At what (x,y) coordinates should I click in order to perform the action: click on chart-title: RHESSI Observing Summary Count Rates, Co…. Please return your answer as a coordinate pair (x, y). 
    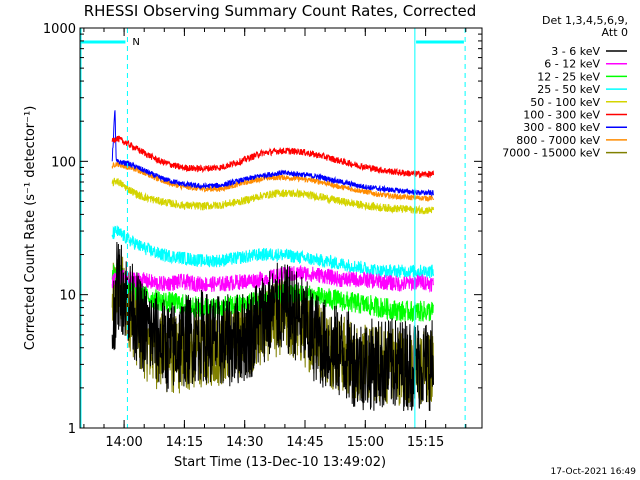
    Looking at the image, I should click on (280, 11).